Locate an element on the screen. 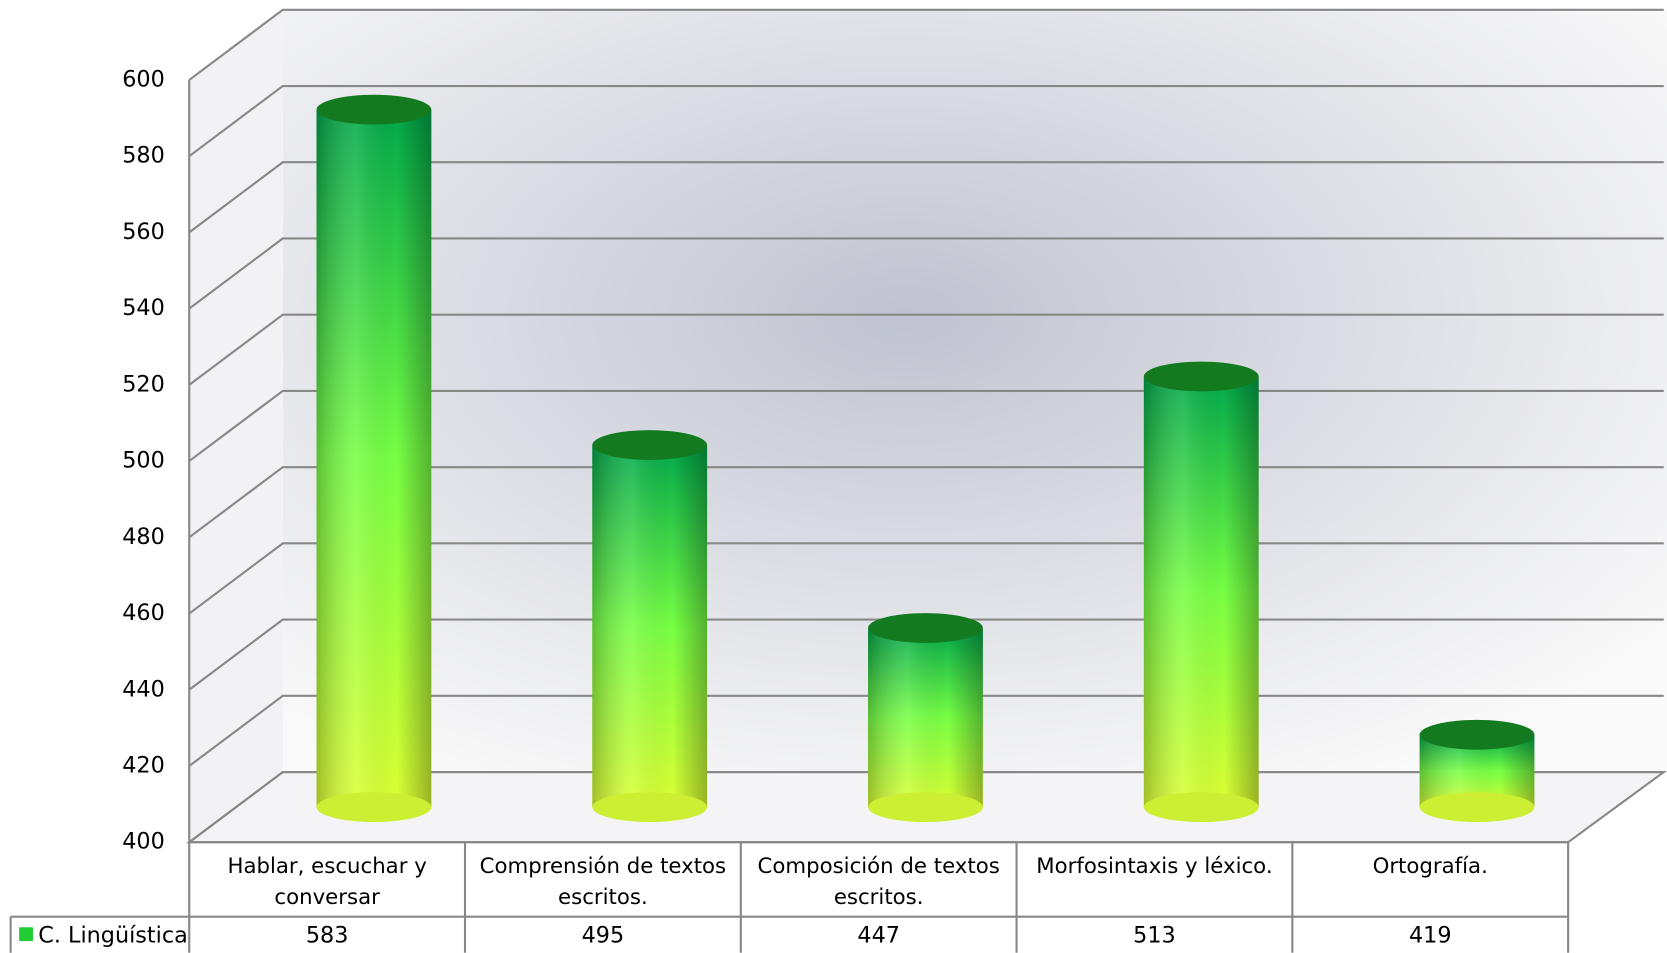  legend-swatch is located at coordinates (26, 934).